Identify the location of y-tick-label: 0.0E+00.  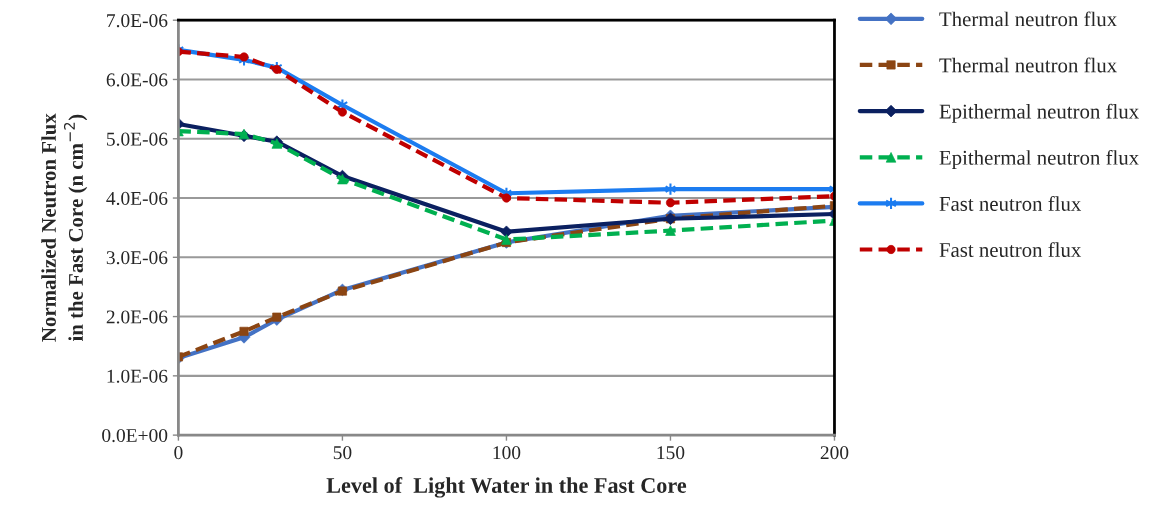
(135, 435).